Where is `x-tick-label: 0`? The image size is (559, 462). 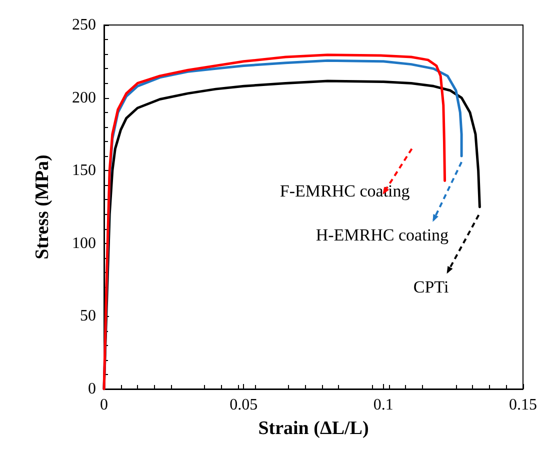
x-tick-label: 0 is located at coordinates (104, 405).